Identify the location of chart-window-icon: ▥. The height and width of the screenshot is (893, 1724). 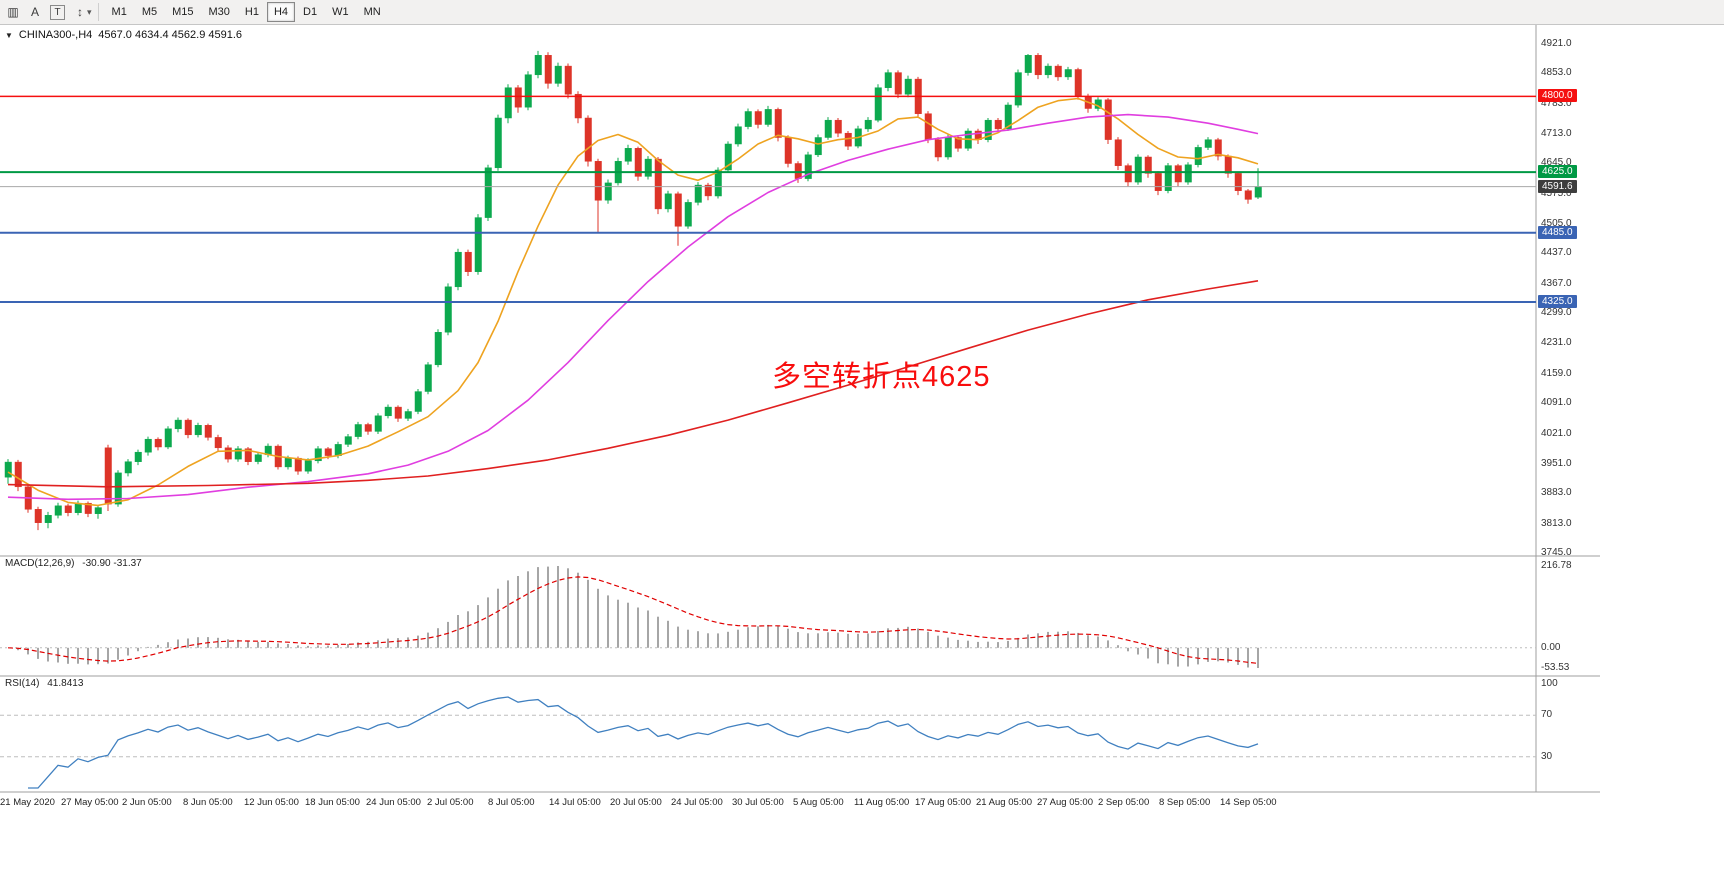
(13, 12).